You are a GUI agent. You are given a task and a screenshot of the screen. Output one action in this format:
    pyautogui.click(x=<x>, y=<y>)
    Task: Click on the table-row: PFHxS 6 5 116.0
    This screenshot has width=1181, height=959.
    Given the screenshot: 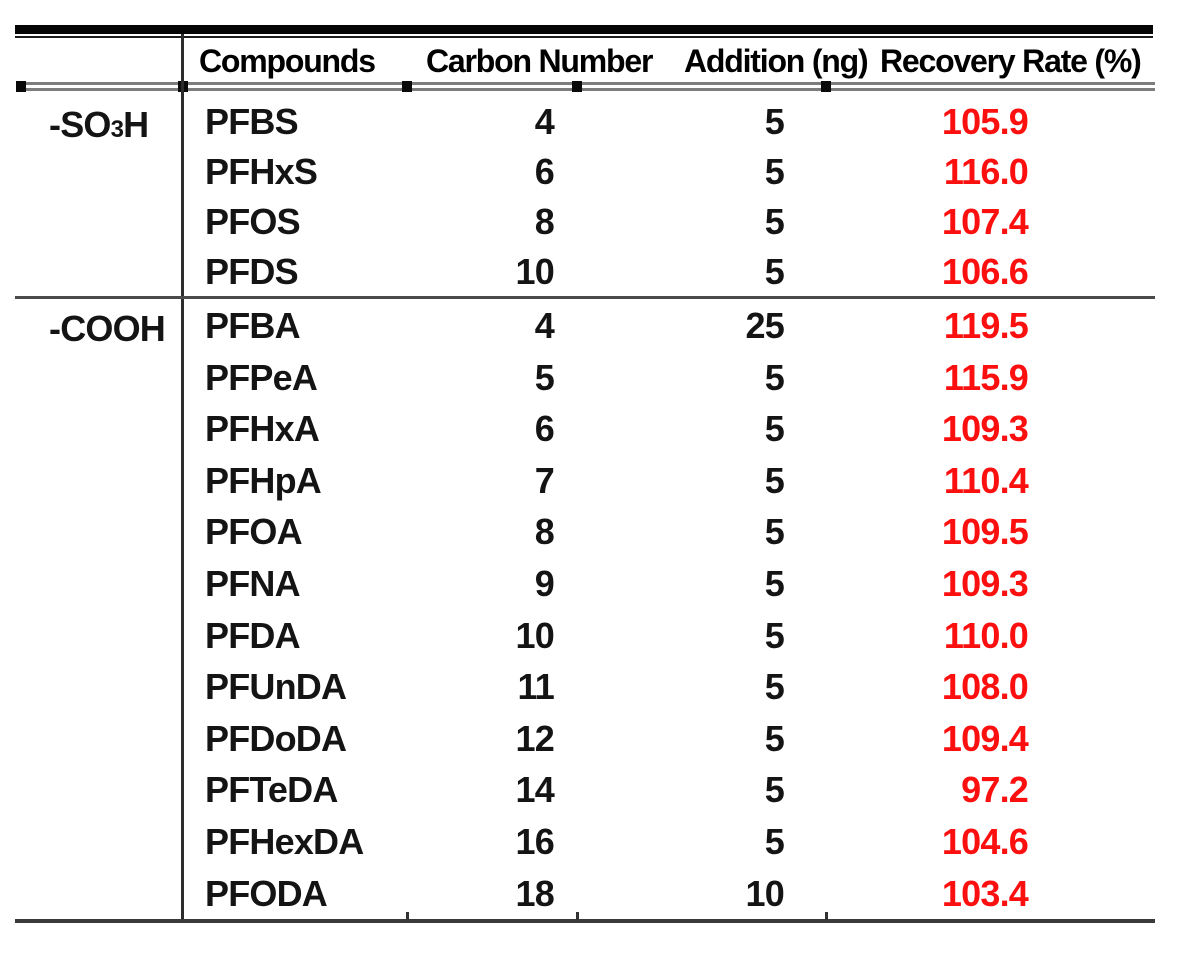 What is the action you would take?
    pyautogui.click(x=608, y=172)
    